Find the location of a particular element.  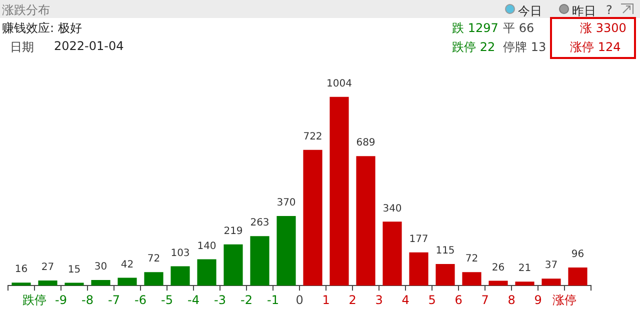

data-label: 27 is located at coordinates (47, 268).